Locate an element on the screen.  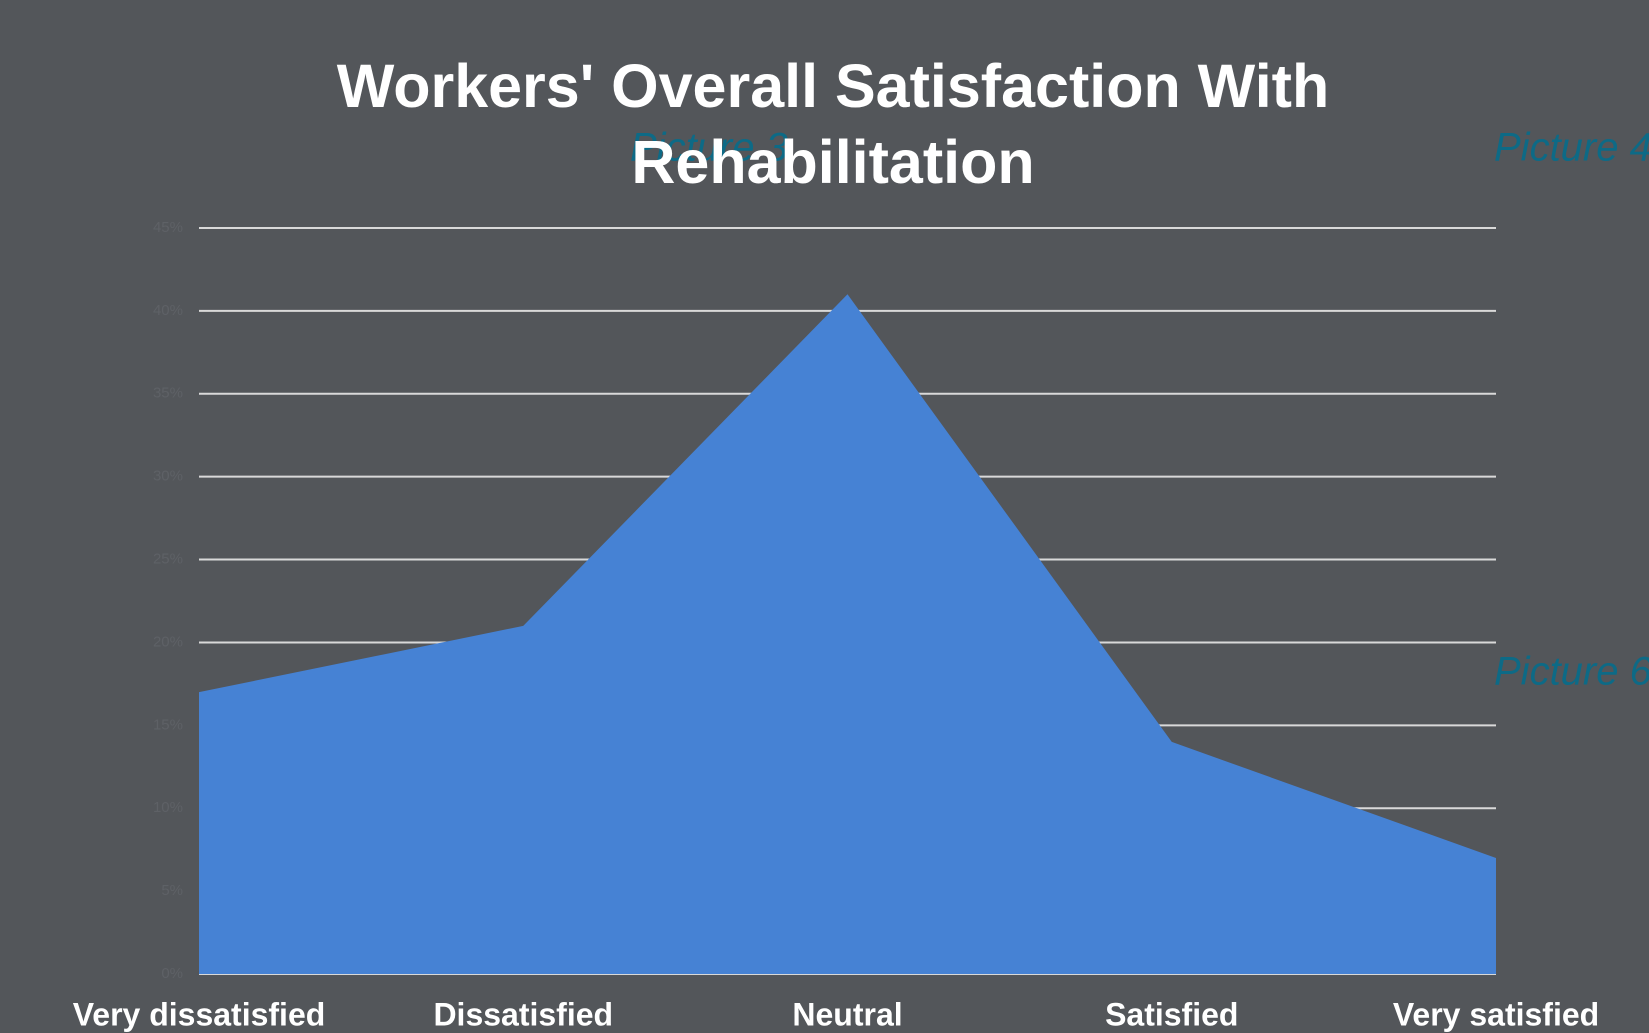
x-tick-label: Dissatisfied is located at coordinates (523, 1014).